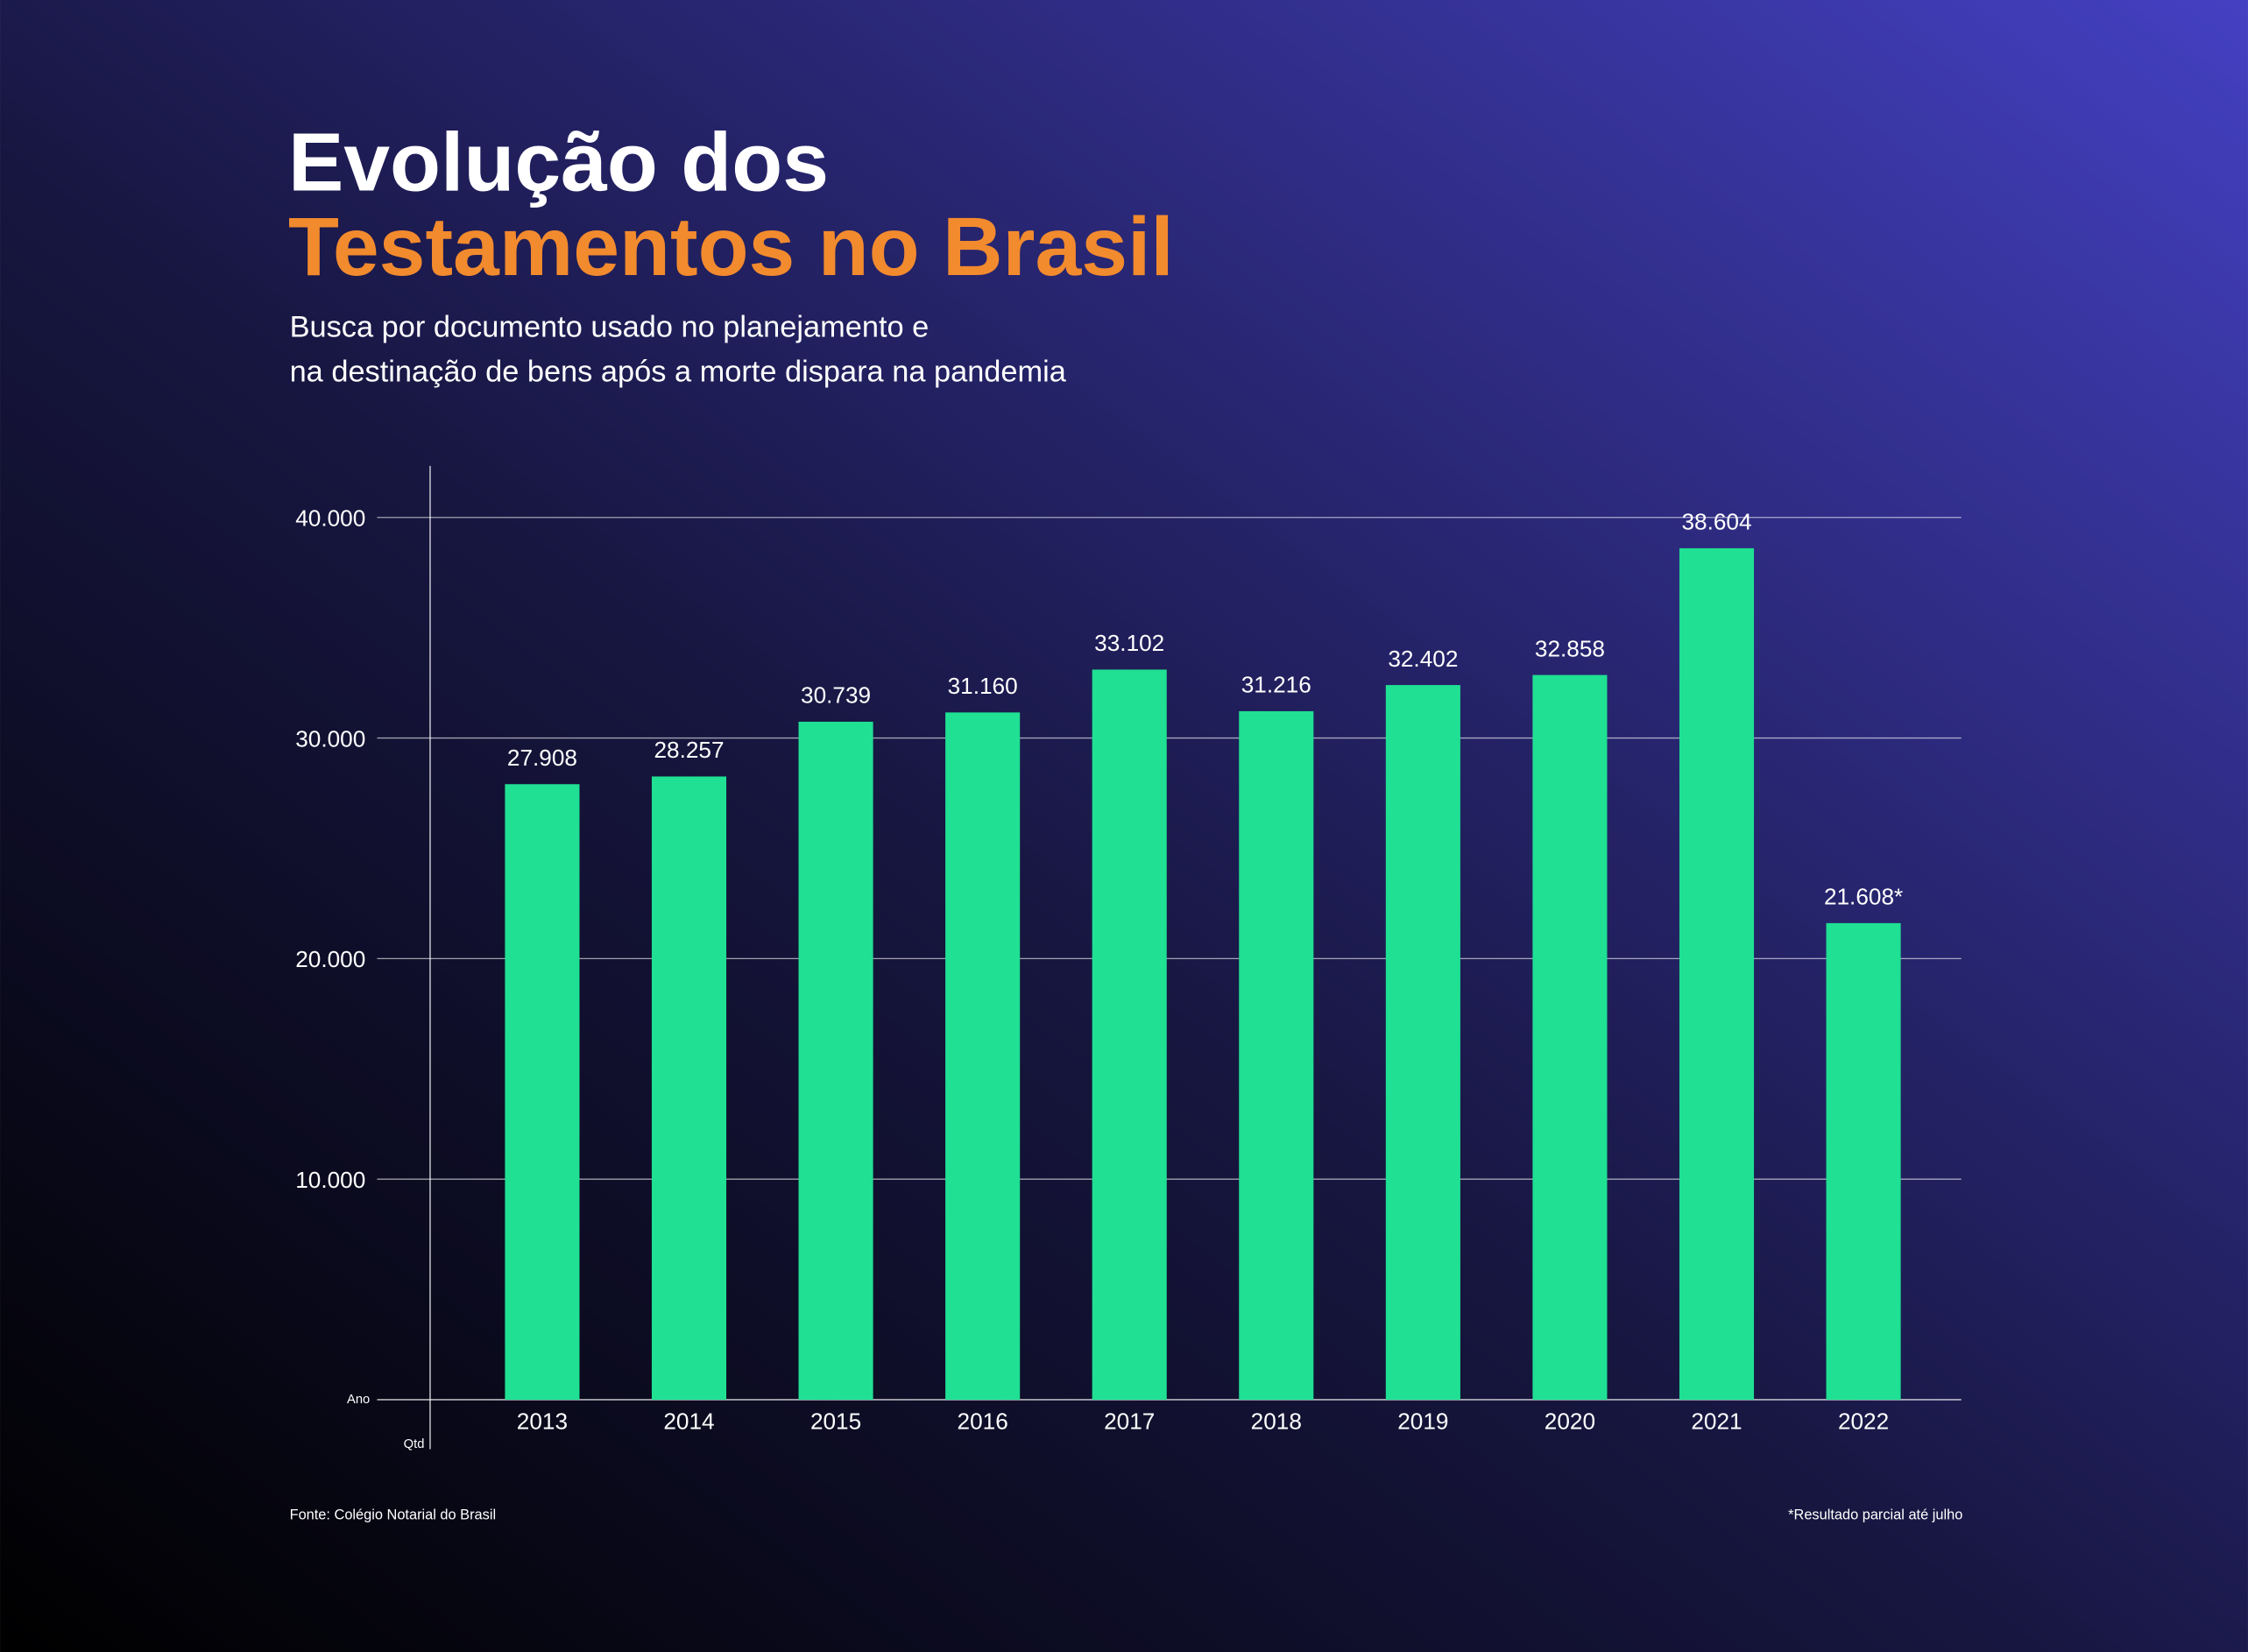 The image size is (2248, 1652). What do you see at coordinates (1863, 1421) in the screenshot?
I see `x-tick-label: 2022` at bounding box center [1863, 1421].